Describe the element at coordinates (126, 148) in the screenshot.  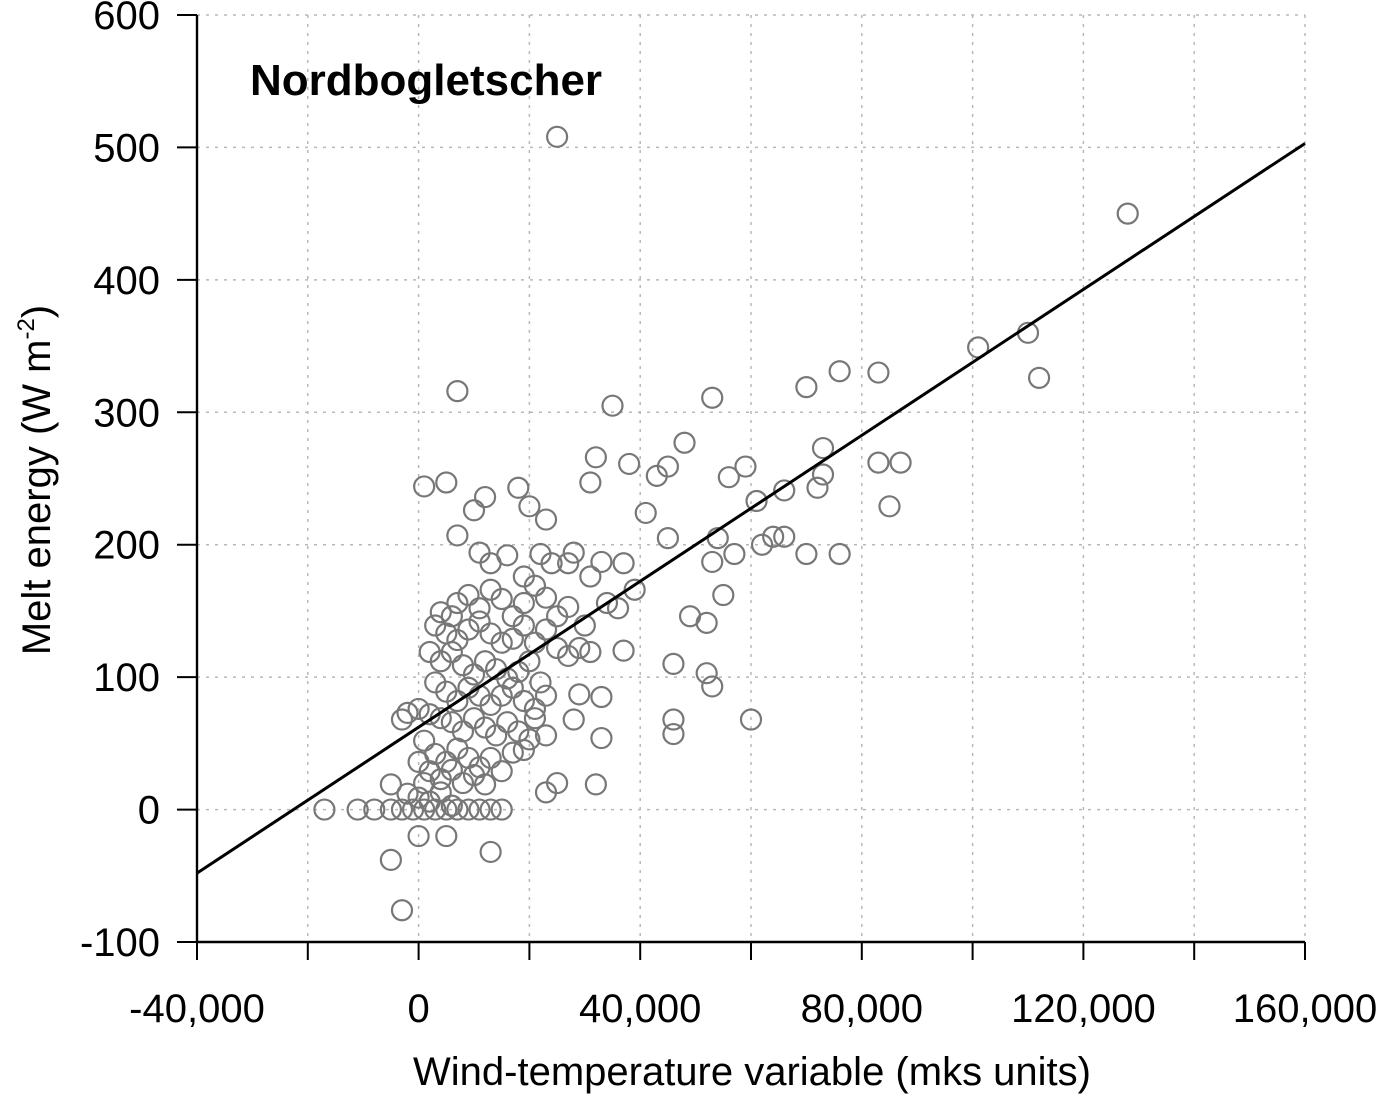
I see `y-tick-label: 500` at that location.